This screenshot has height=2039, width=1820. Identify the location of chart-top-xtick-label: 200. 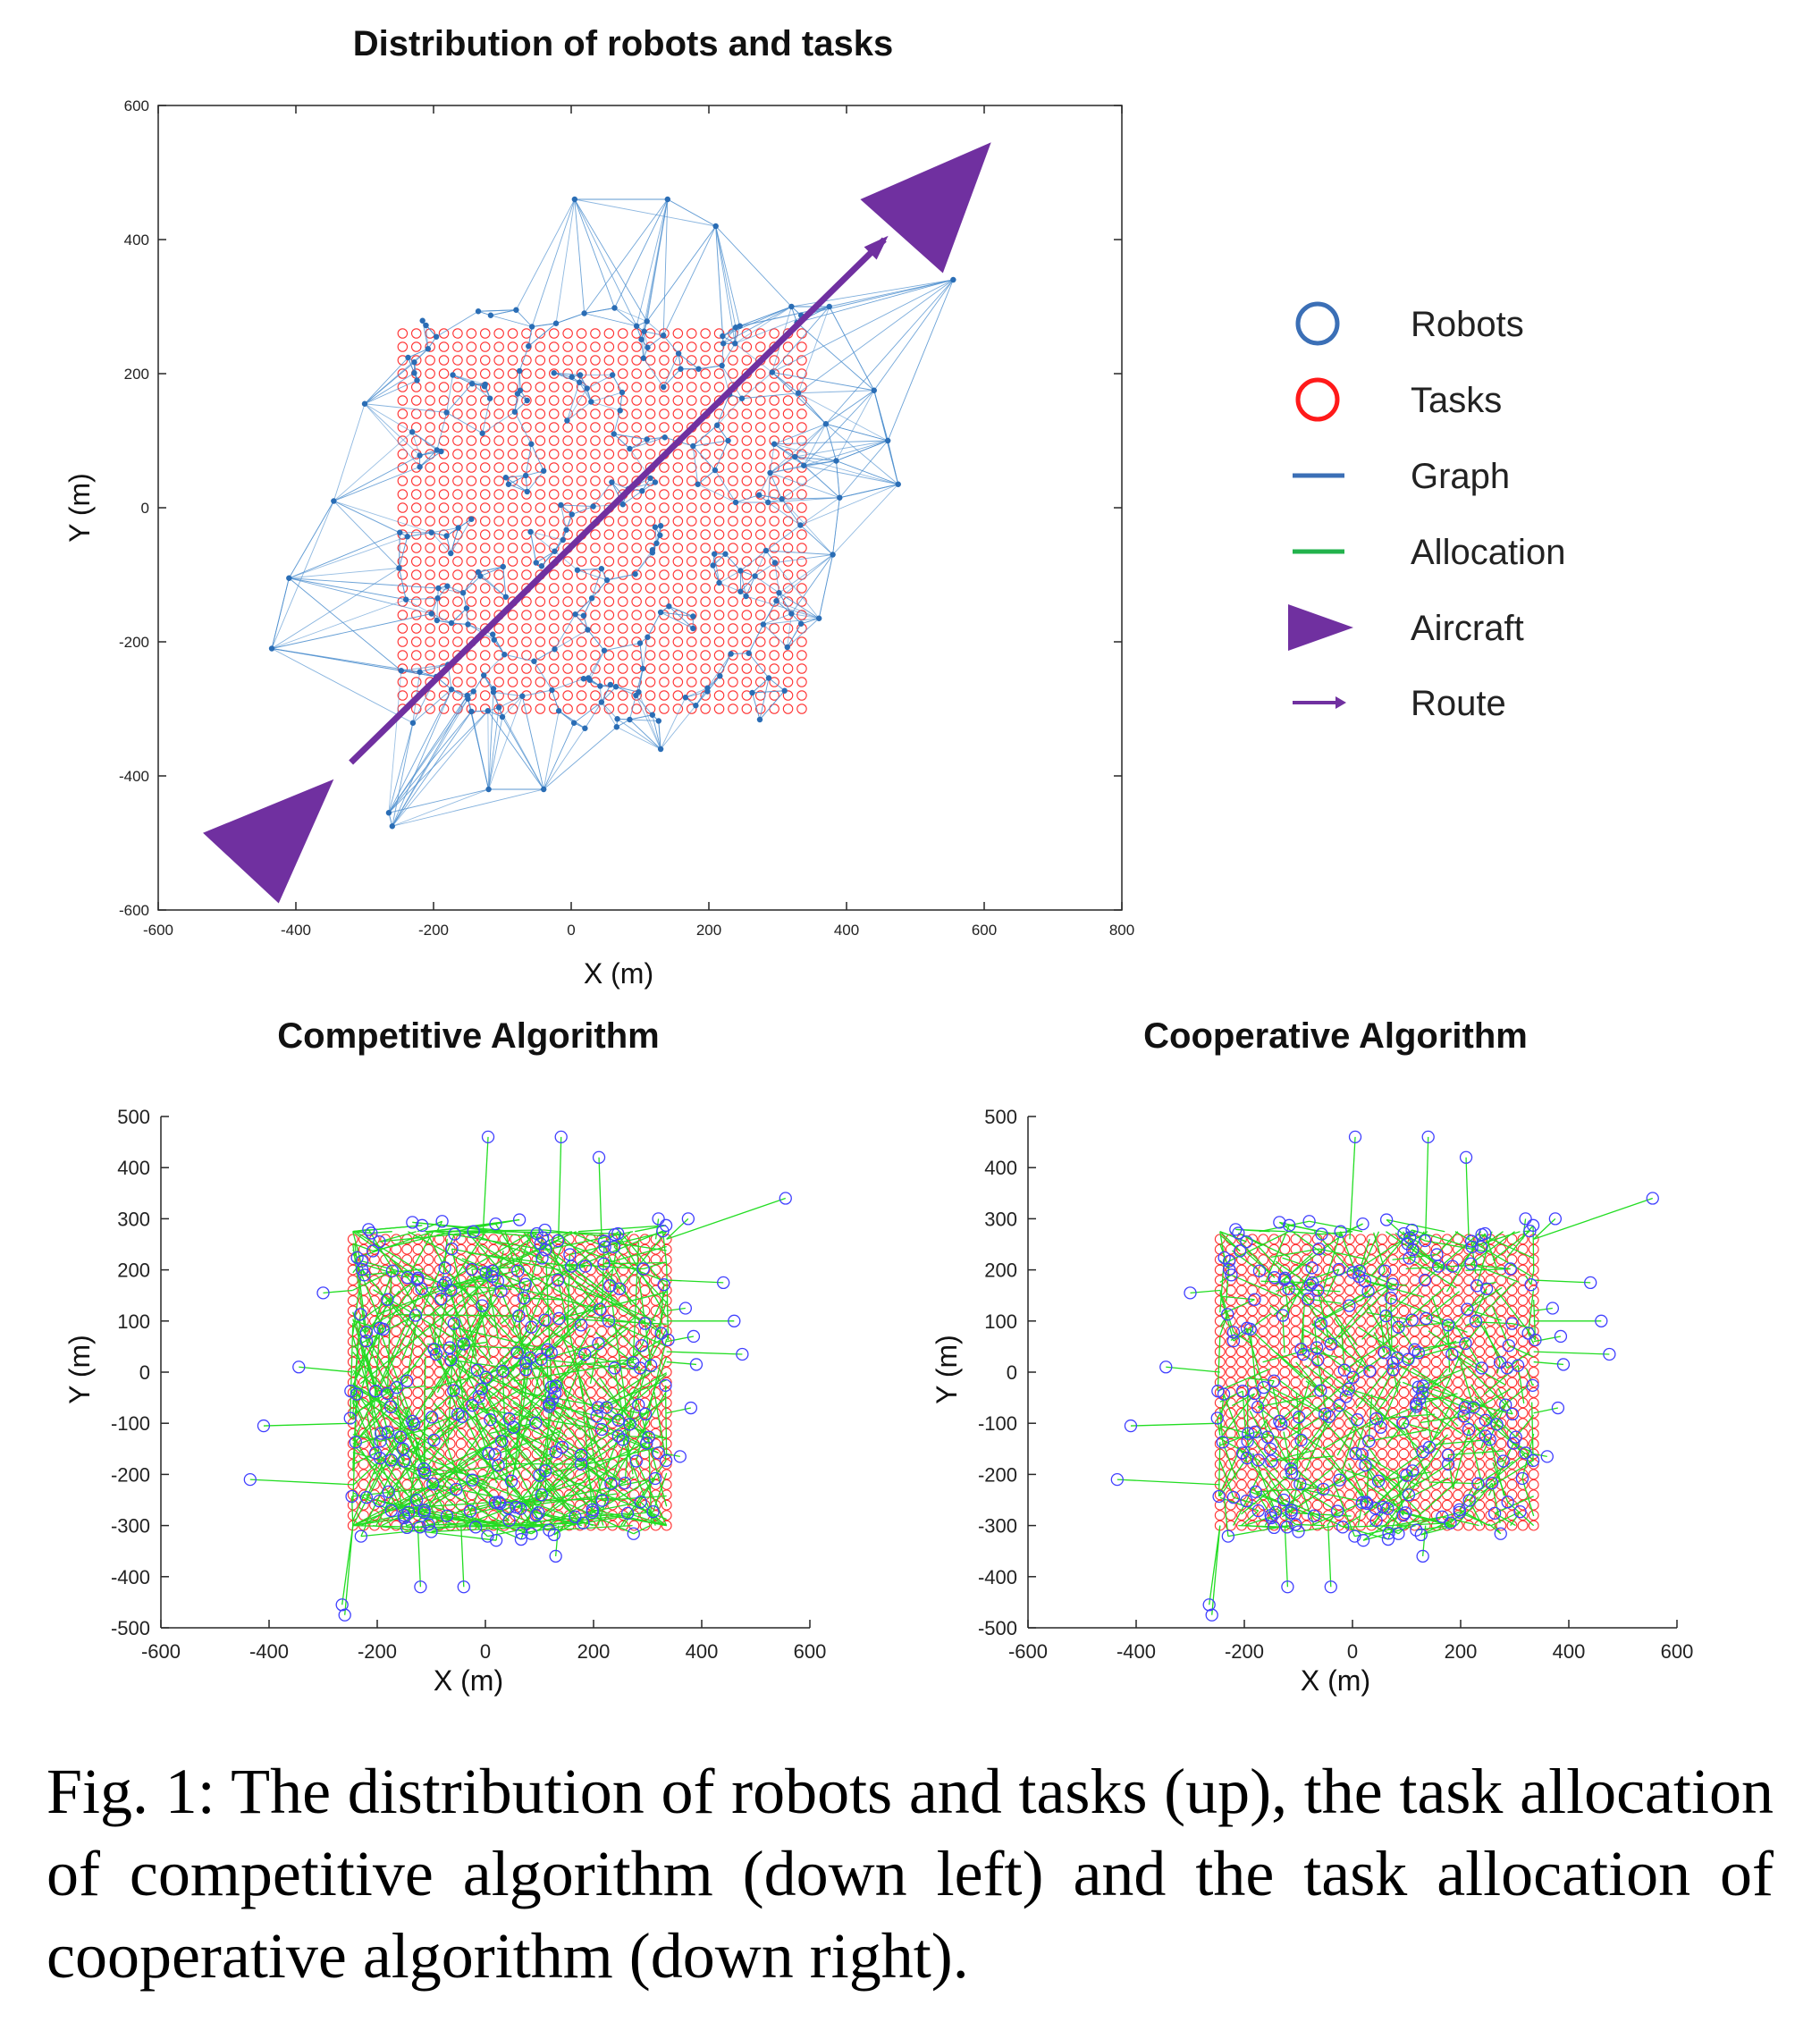
(708, 930).